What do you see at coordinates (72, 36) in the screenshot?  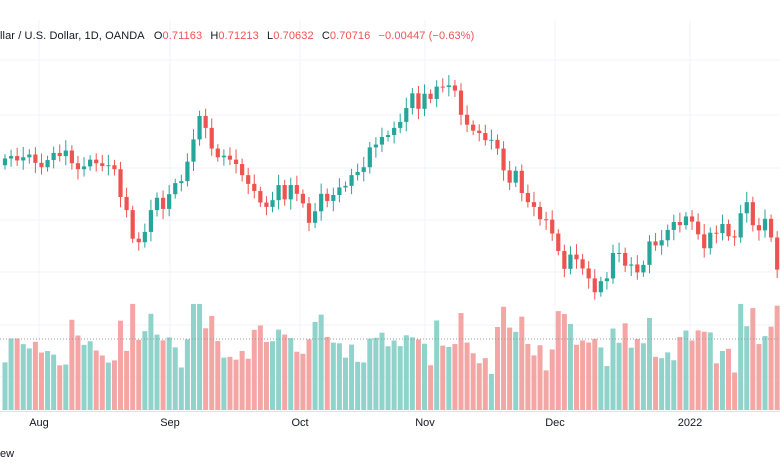 I see `symbol-label: llar / U.S. Dollar, 1D, OANDA` at bounding box center [72, 36].